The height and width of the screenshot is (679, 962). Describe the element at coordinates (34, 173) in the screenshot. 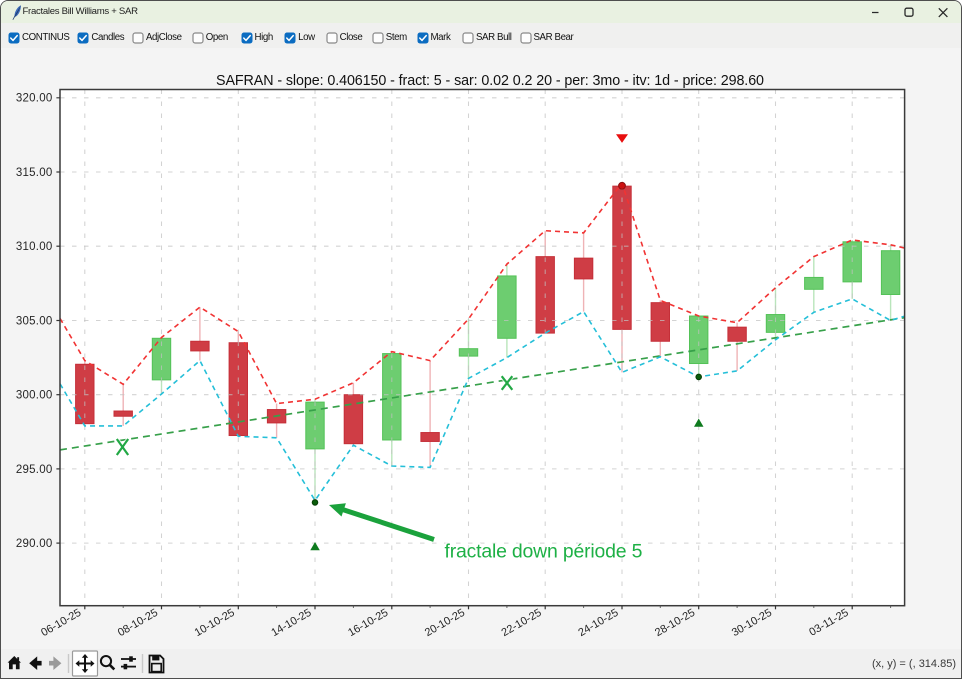

I see `svg-text: 315.00` at that location.